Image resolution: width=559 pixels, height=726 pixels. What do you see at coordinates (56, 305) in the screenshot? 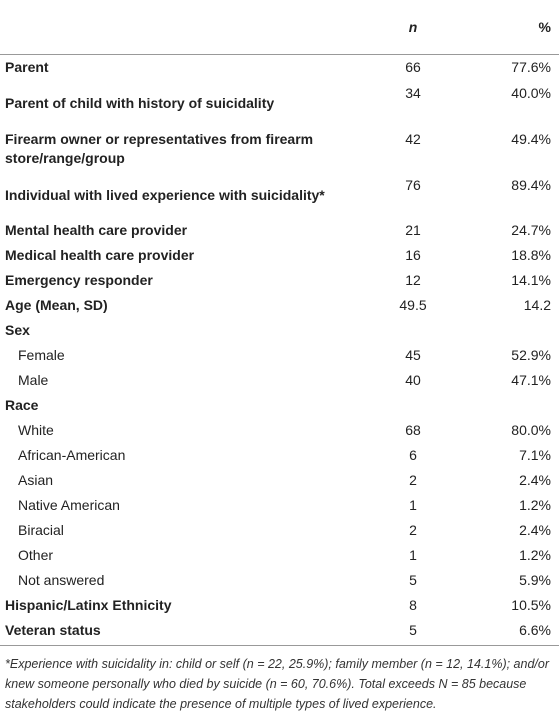
I see `row-label: Age (Mean, SD)` at bounding box center [56, 305].